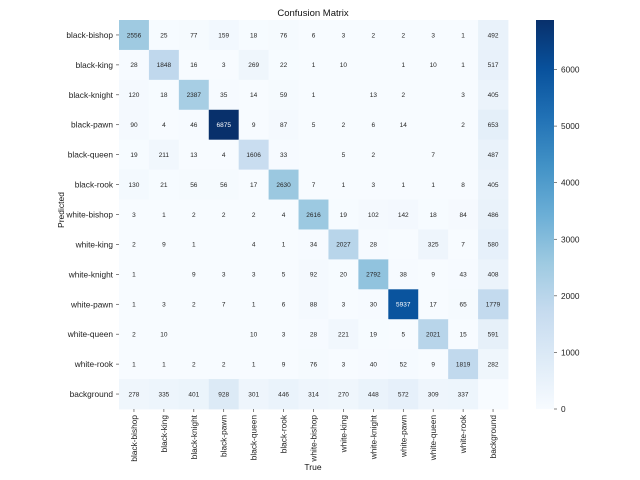  What do you see at coordinates (253, 394) in the screenshot?
I see `cell-value-label: 301` at bounding box center [253, 394].